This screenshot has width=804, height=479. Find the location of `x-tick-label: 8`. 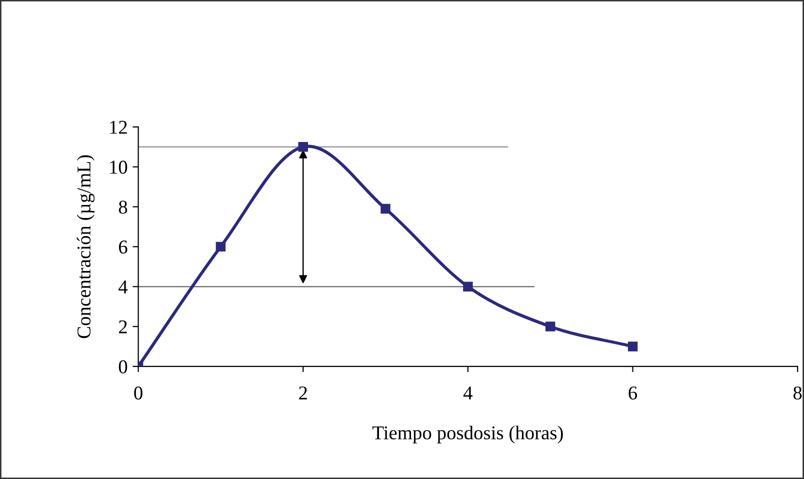

x-tick-label: 8 is located at coordinates (797, 393).